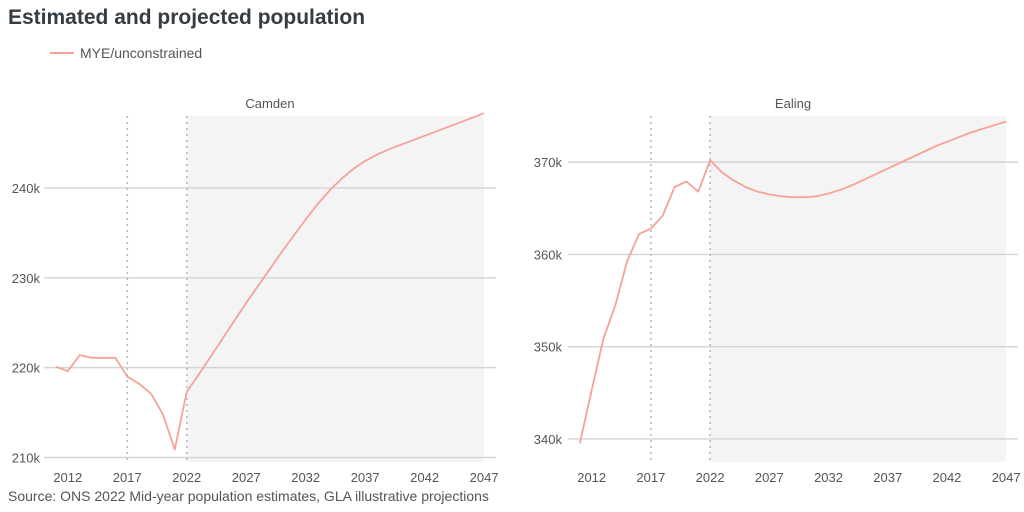  What do you see at coordinates (26, 188) in the screenshot?
I see `y-tick-label: 240k` at bounding box center [26, 188].